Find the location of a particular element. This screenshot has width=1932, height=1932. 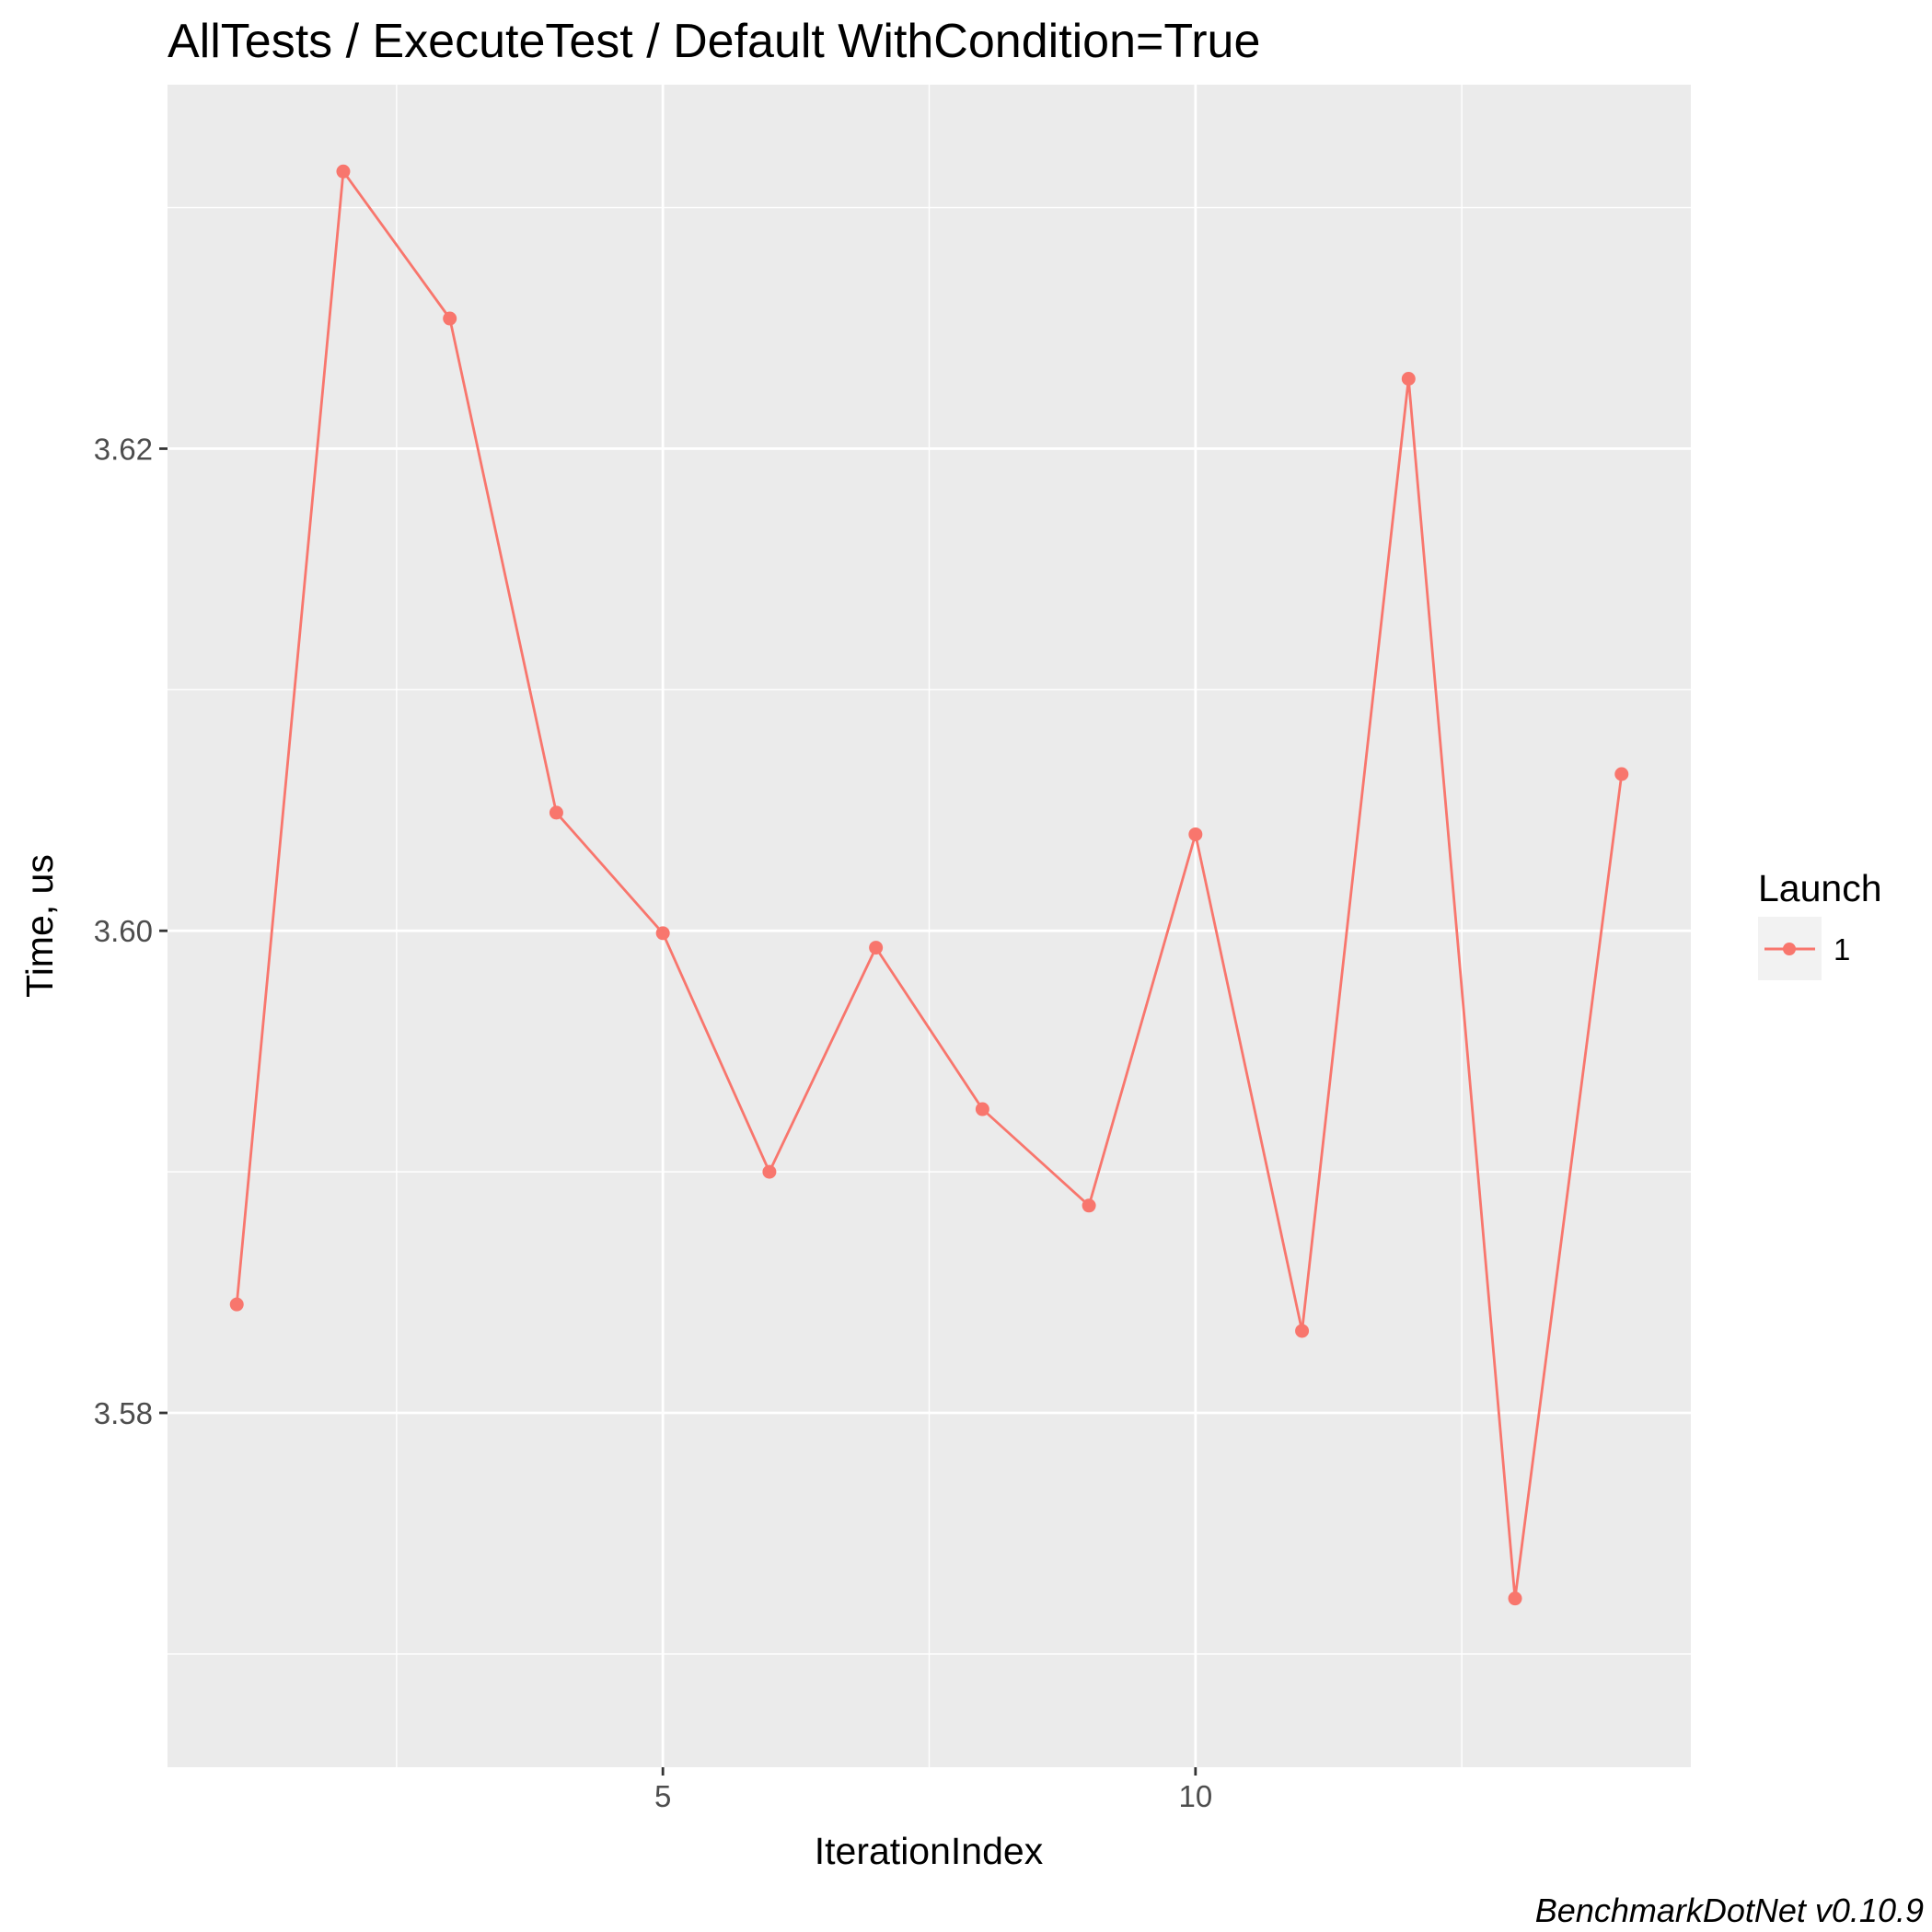

legend: Launch 1 is located at coordinates (1820, 924).